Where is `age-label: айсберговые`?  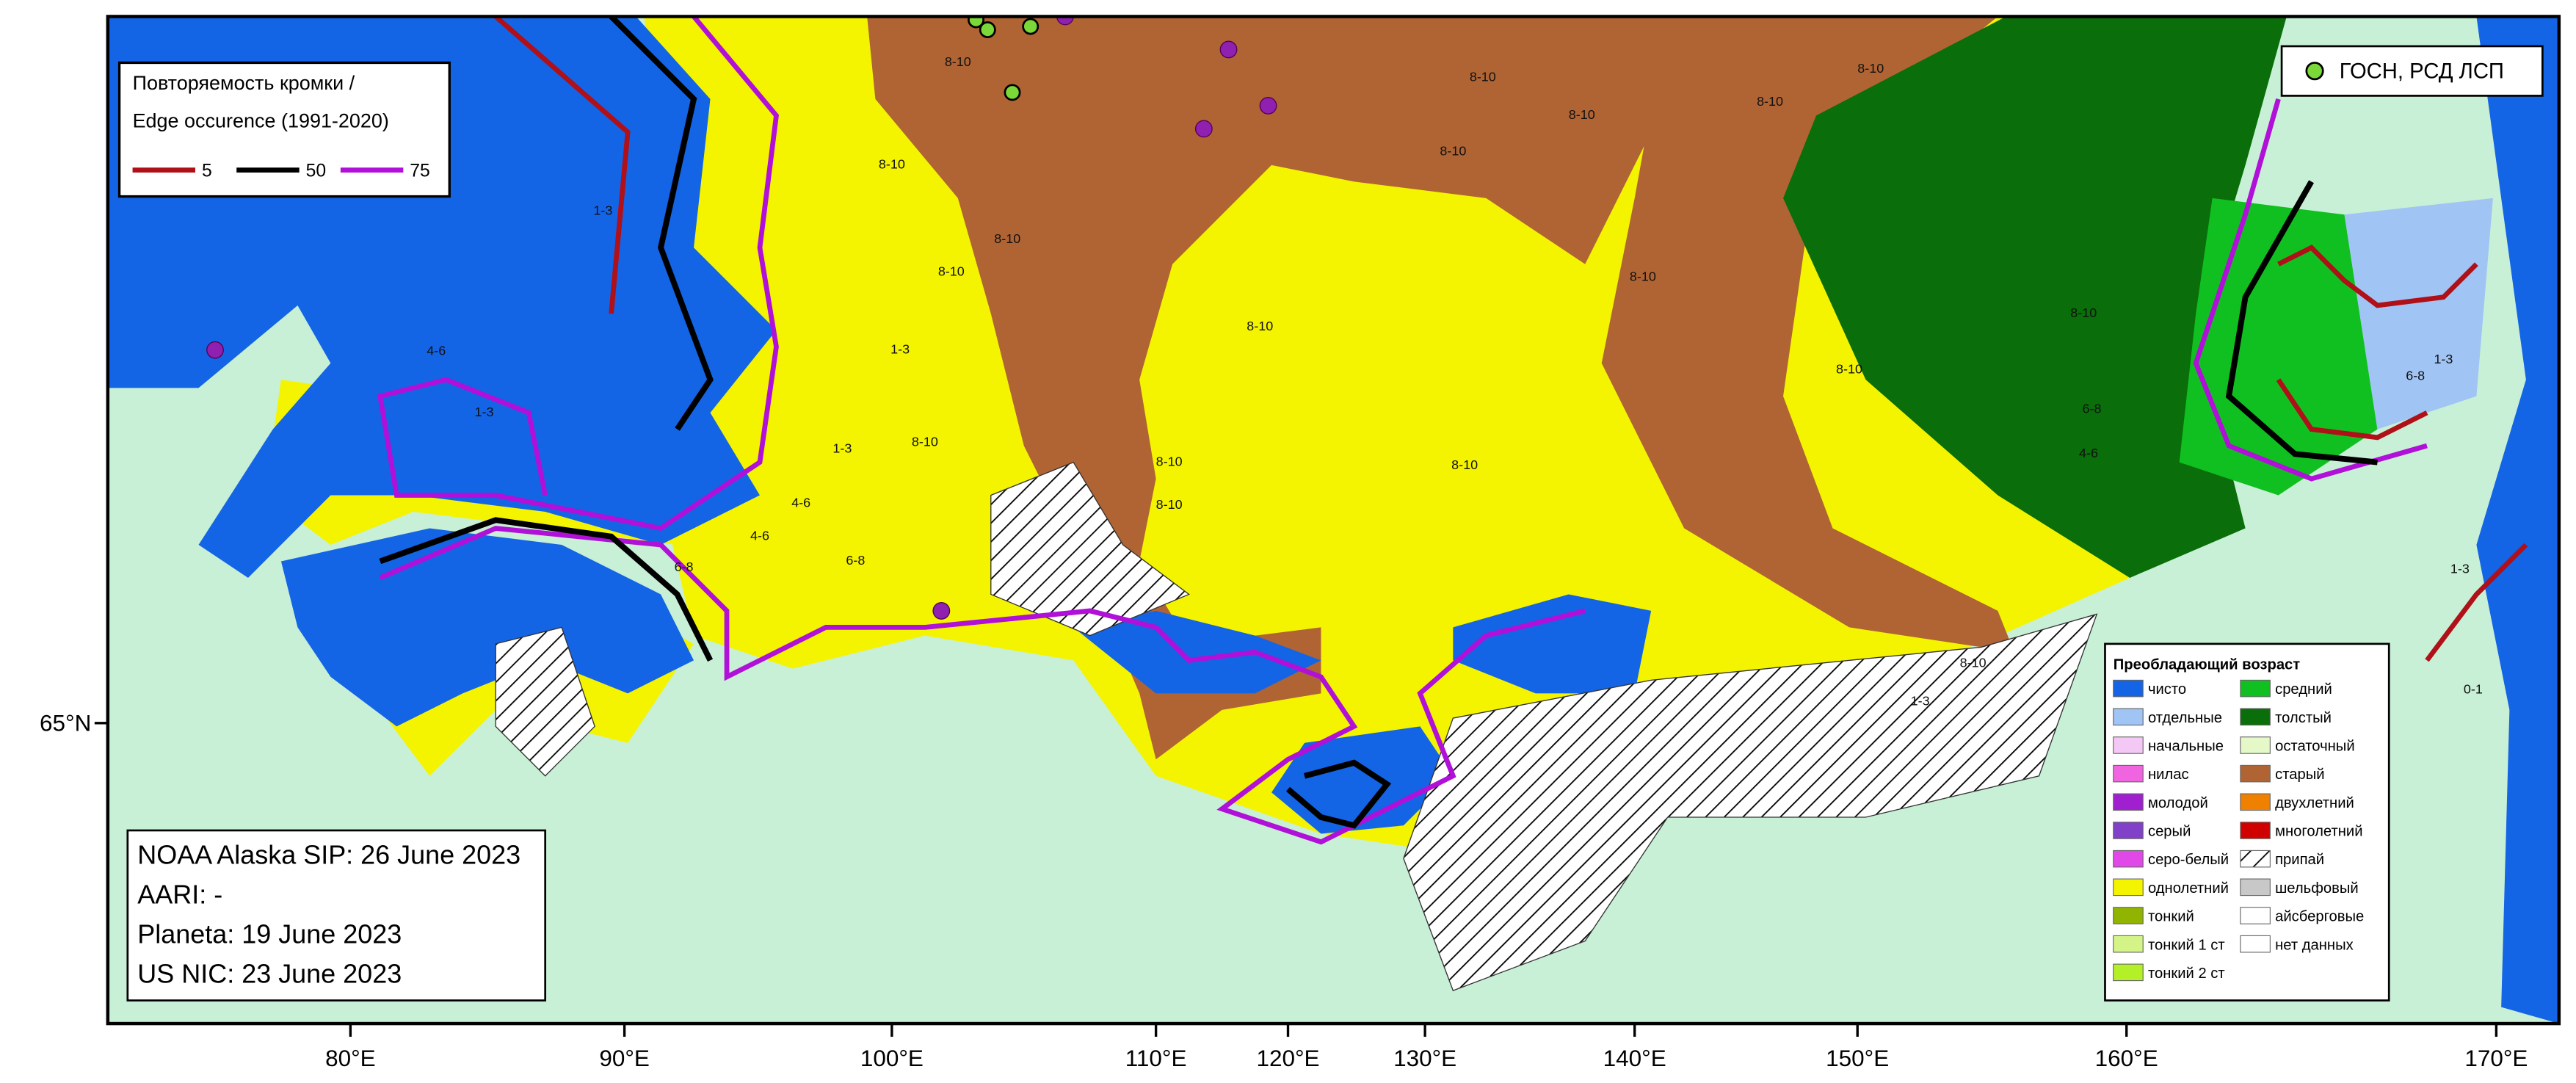 age-label: айсберговые is located at coordinates (2320, 917).